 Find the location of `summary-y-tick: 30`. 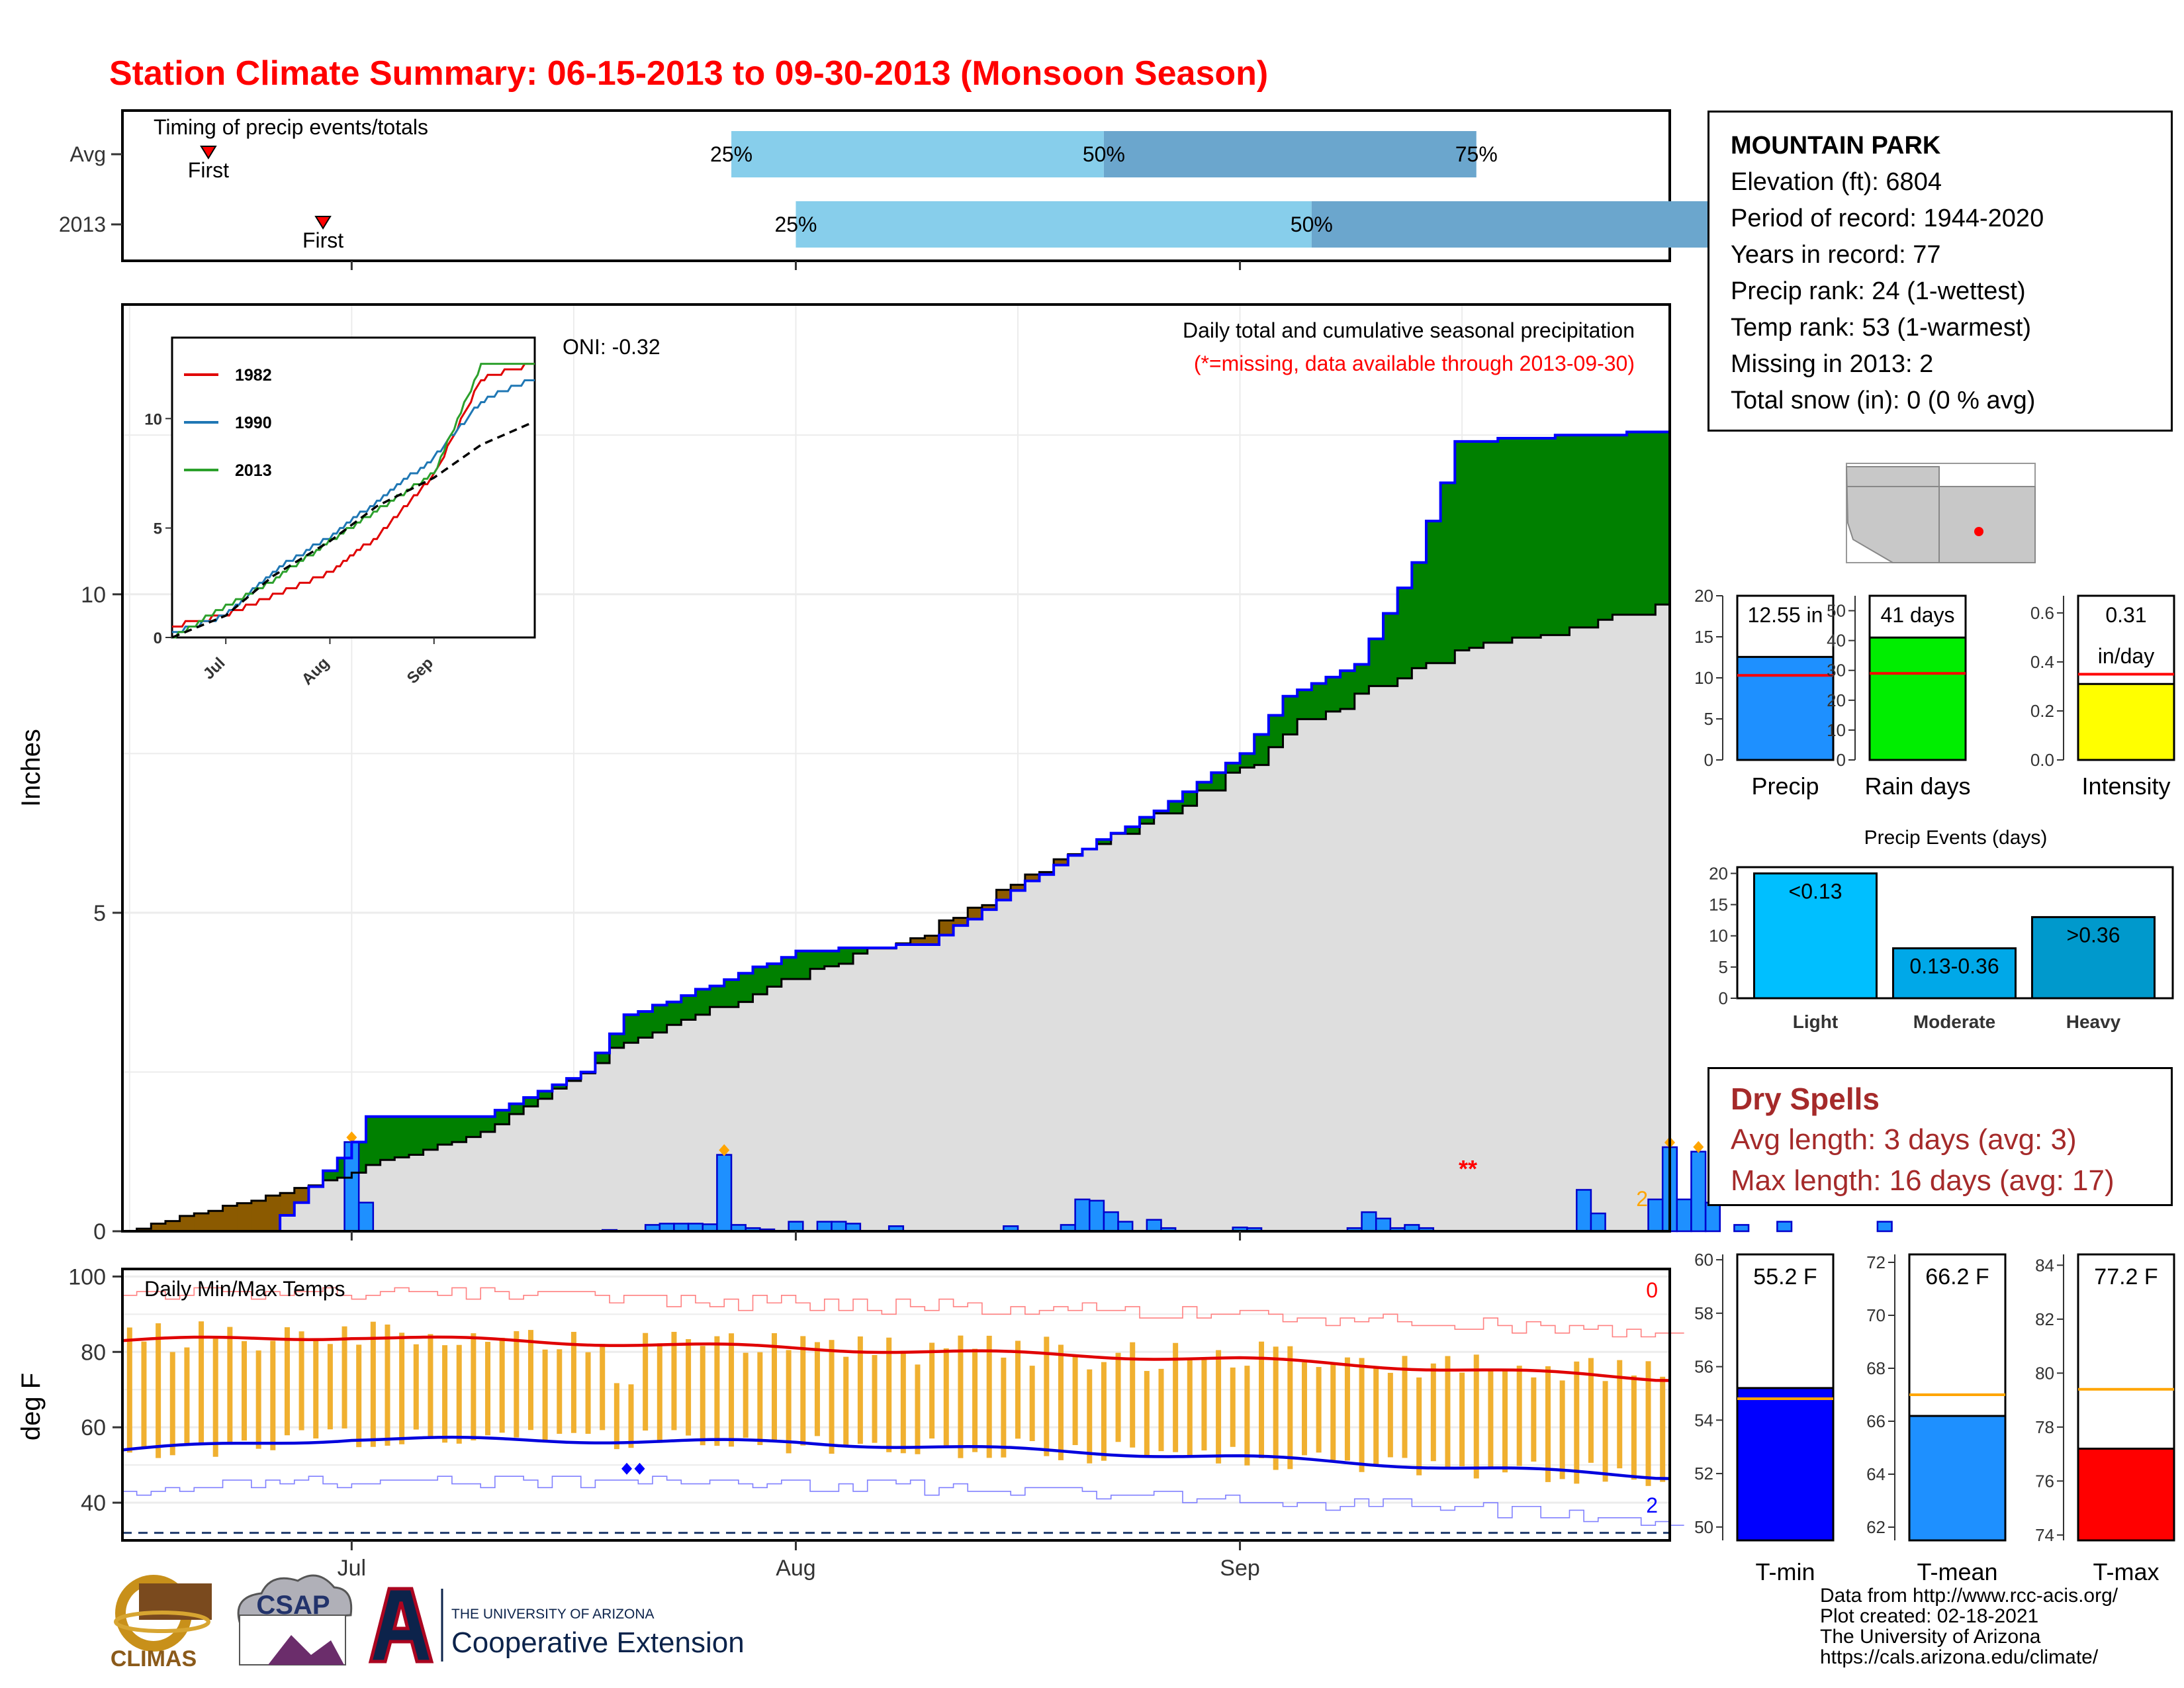

summary-y-tick: 30 is located at coordinates (1837, 670).